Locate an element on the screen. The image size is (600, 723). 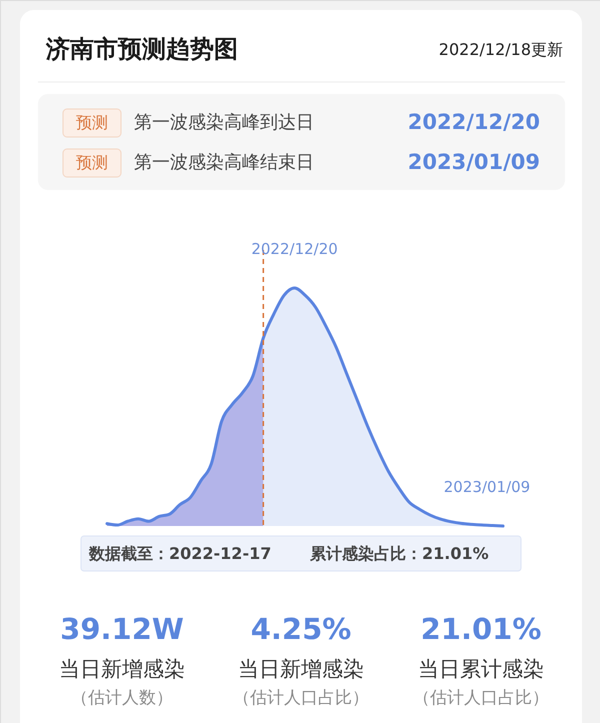
text: 39.12W is located at coordinates (122, 629).